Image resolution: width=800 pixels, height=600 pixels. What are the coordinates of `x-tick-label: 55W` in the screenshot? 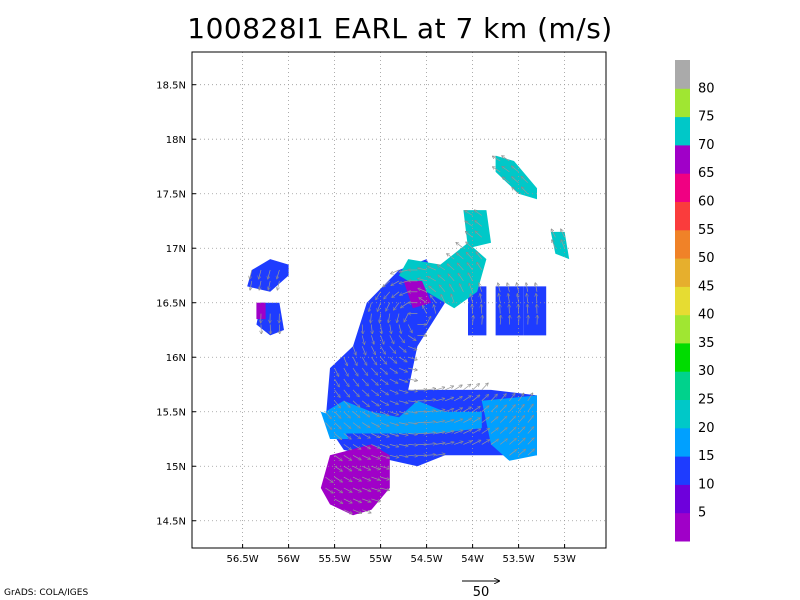 It's located at (380, 559).